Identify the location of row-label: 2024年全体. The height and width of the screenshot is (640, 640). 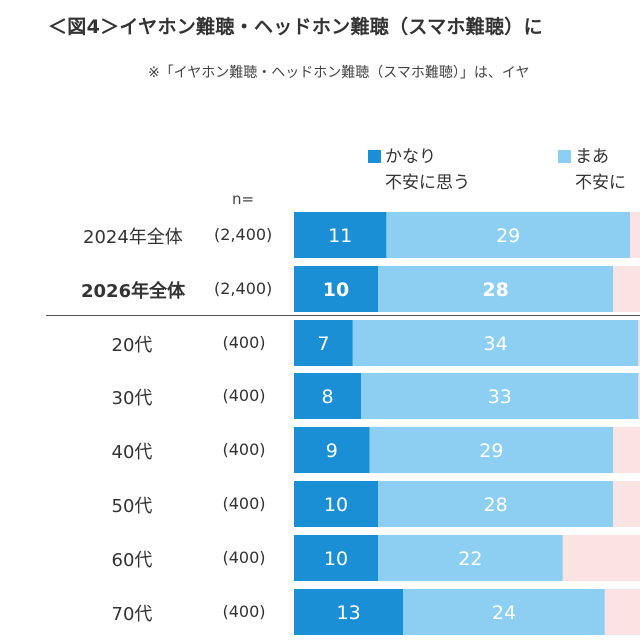
(133, 237).